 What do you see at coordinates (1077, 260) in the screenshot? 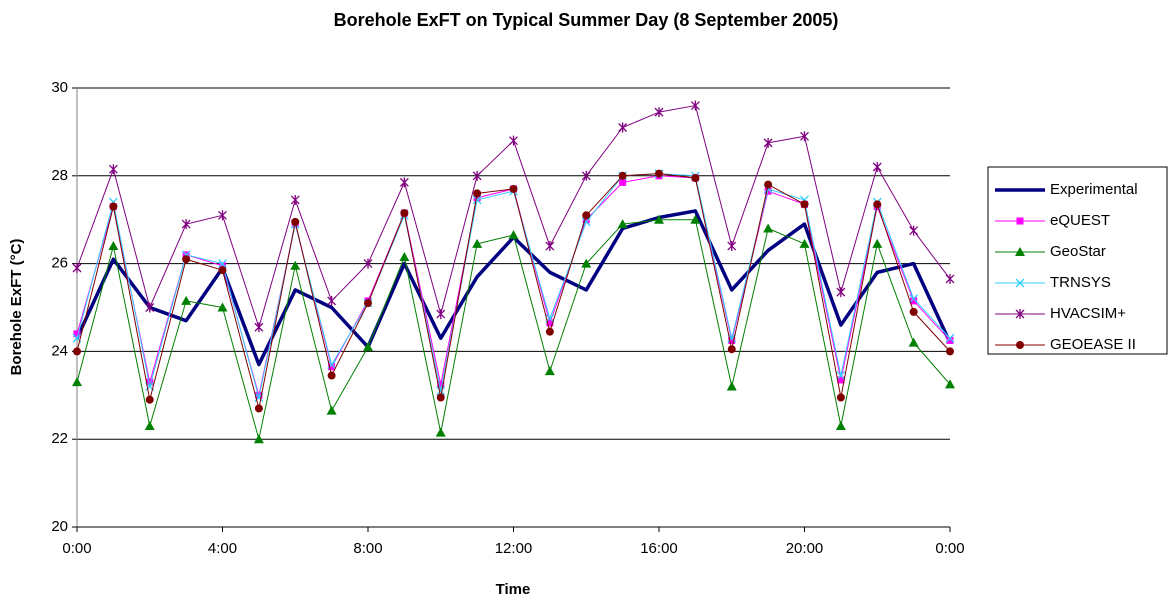
I see `legend-box` at bounding box center [1077, 260].